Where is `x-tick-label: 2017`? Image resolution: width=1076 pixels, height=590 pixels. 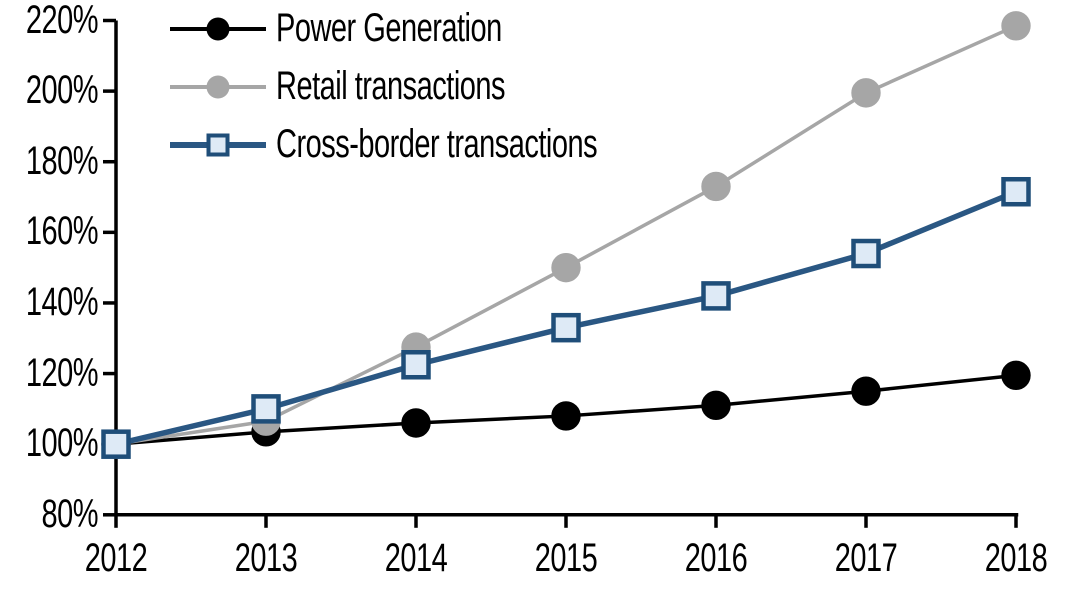 x-tick-label: 2017 is located at coordinates (866, 559).